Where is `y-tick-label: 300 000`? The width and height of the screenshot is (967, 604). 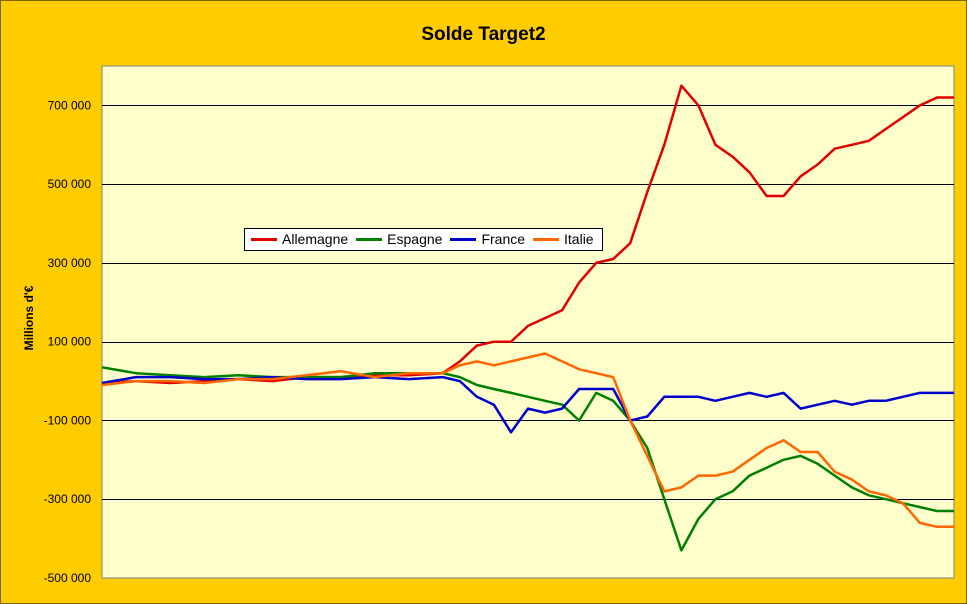 y-tick-label: 300 000 is located at coordinates (70, 263).